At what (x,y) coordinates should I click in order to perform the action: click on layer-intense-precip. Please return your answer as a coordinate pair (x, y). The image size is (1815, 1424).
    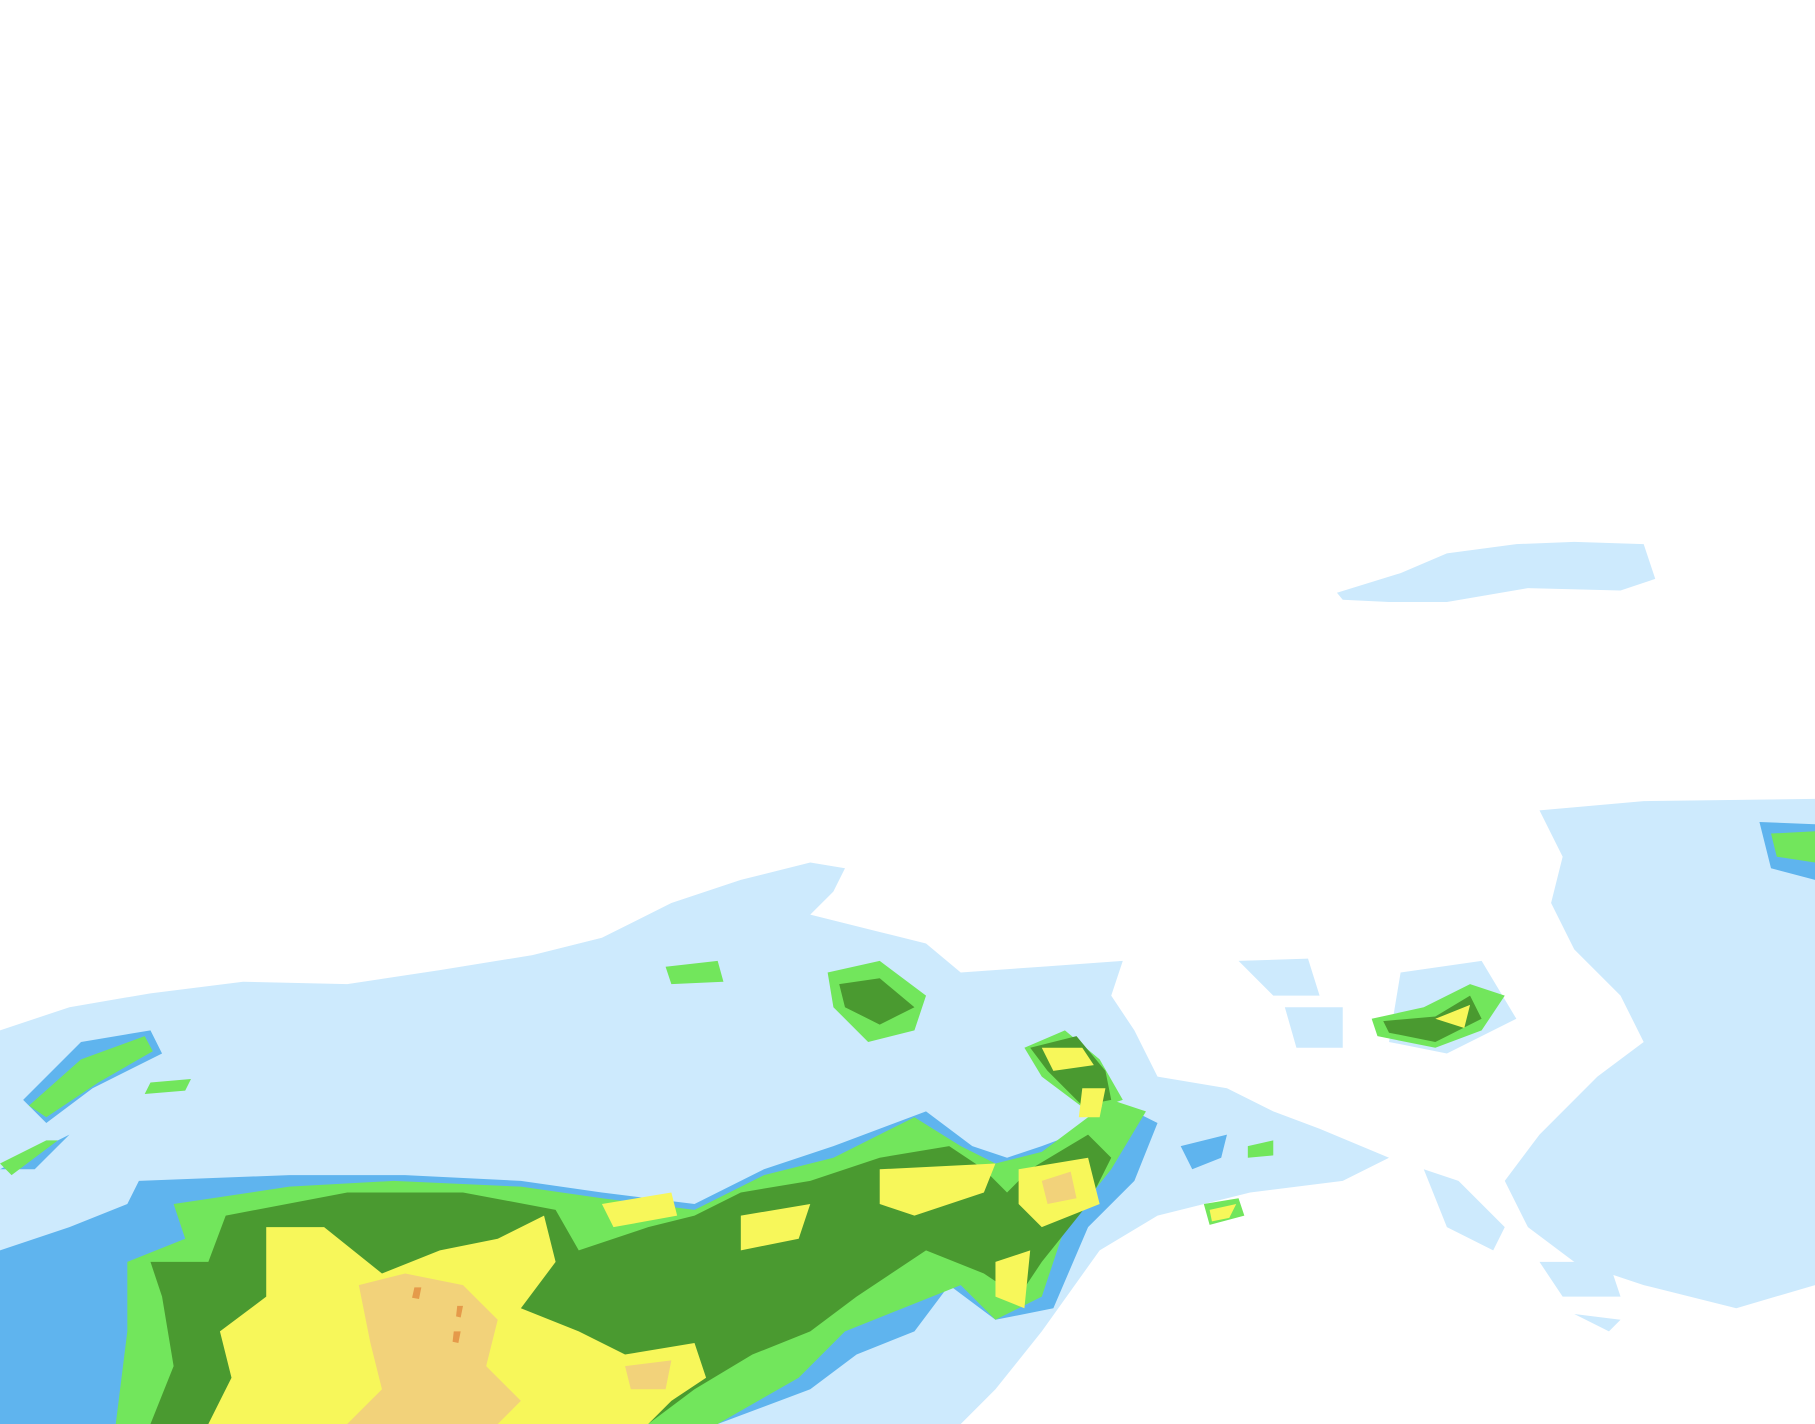
    Looking at the image, I should click on (438, 1315).